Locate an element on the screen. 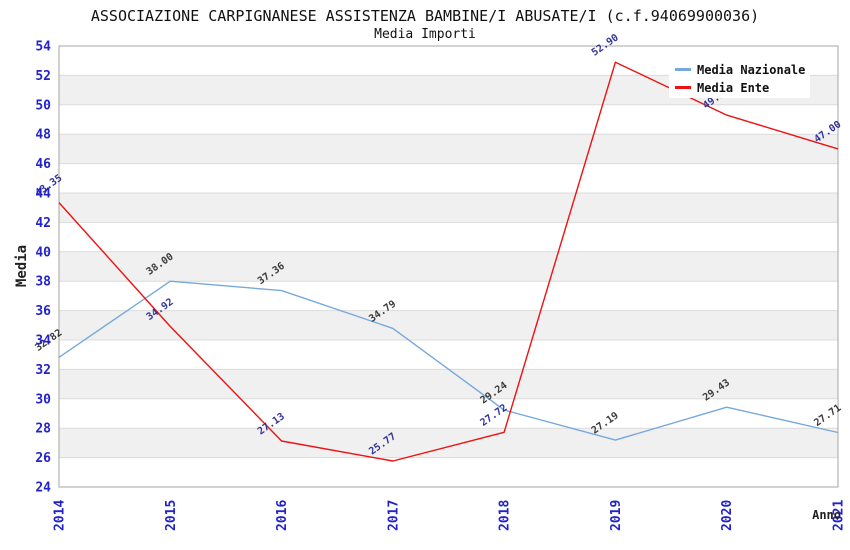 The height and width of the screenshot is (550, 850). y-tick-label-40: 40 is located at coordinates (43, 252).